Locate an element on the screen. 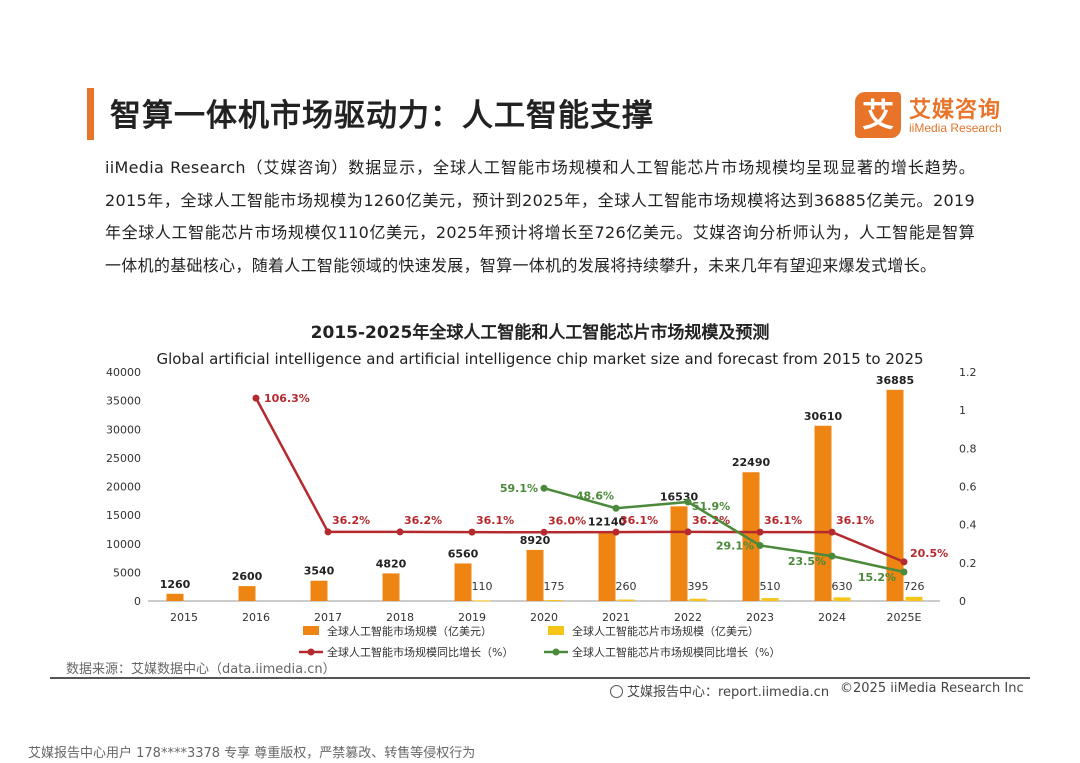  y-right-tick-label: 1.2 is located at coordinates (968, 372).